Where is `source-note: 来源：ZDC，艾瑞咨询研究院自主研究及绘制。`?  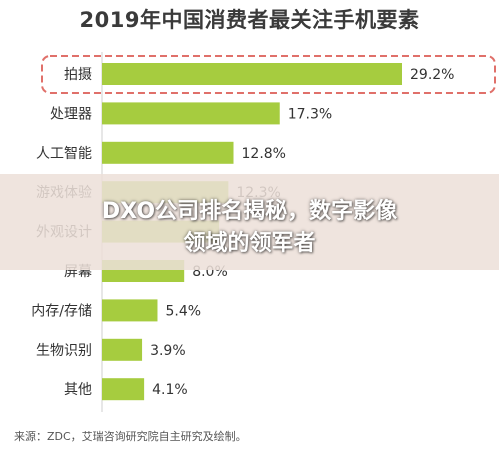
source-note: 来源：ZDC，艾瑞咨询研究院自主研究及绘制。 is located at coordinates (130, 436).